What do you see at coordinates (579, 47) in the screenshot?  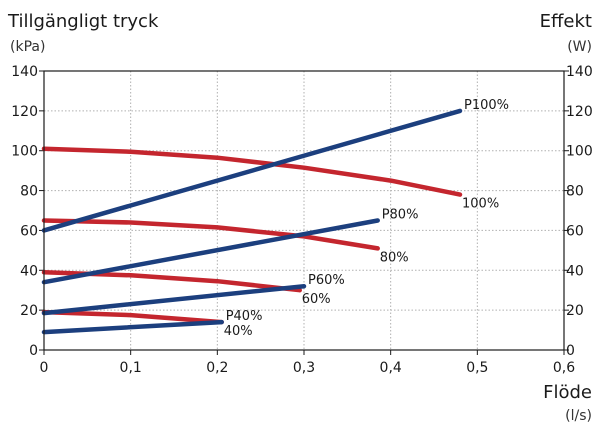 I see `unit-right: (W)` at bounding box center [579, 47].